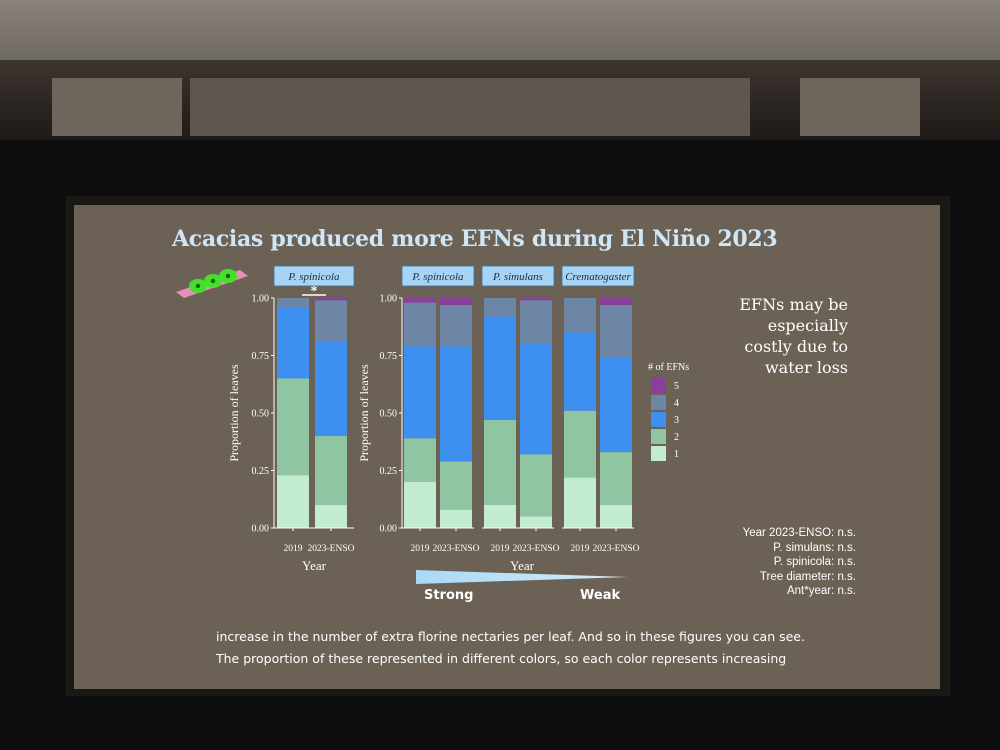 Image resolution: width=1000 pixels, height=750 pixels. I want to click on stats-line: Ant*year: n.s., so click(821, 591).